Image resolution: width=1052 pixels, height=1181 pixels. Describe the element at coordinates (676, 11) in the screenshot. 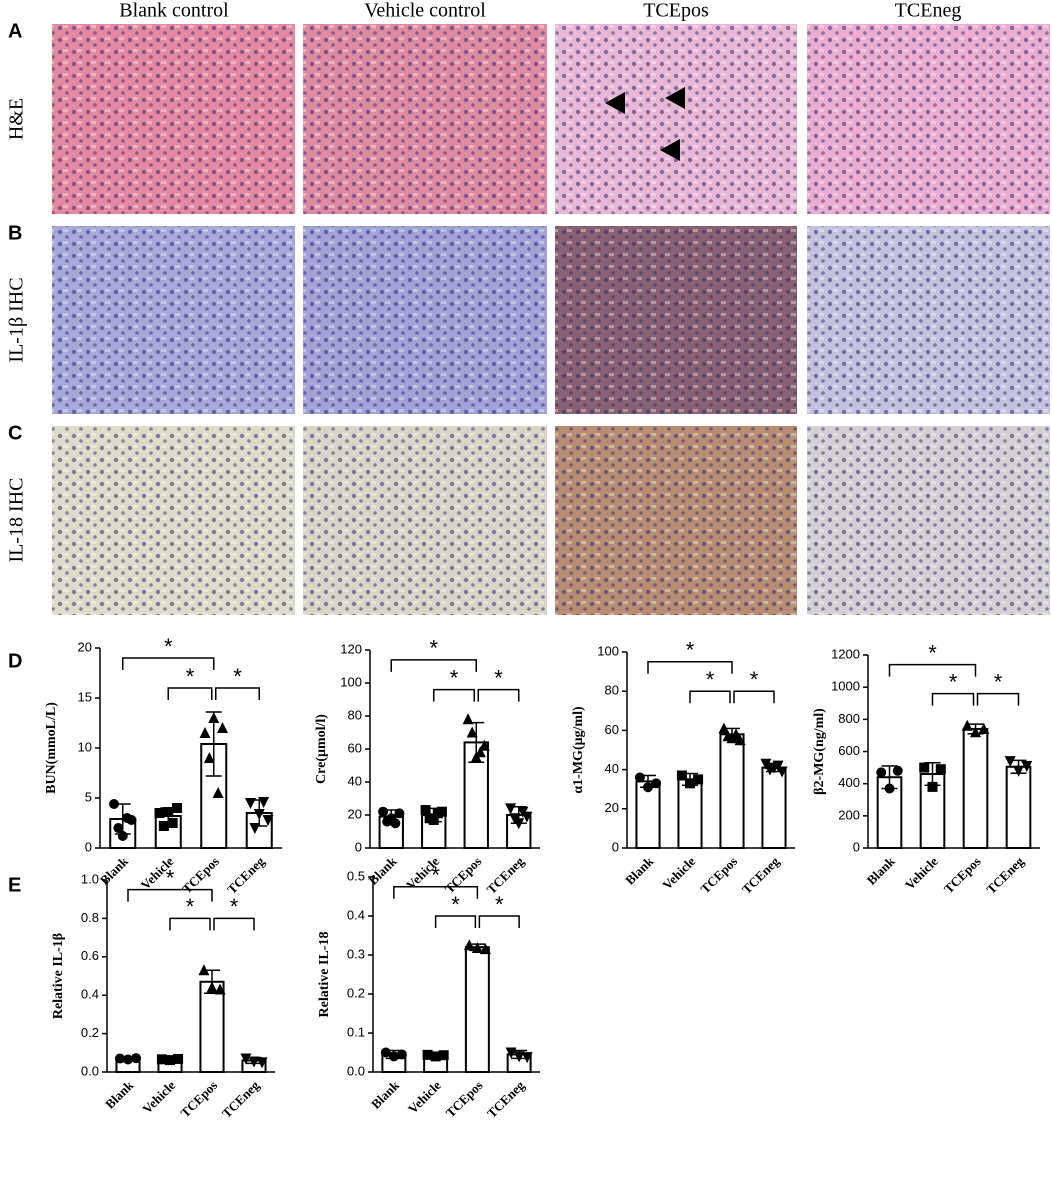

I see `column-title: TCEpos` at that location.